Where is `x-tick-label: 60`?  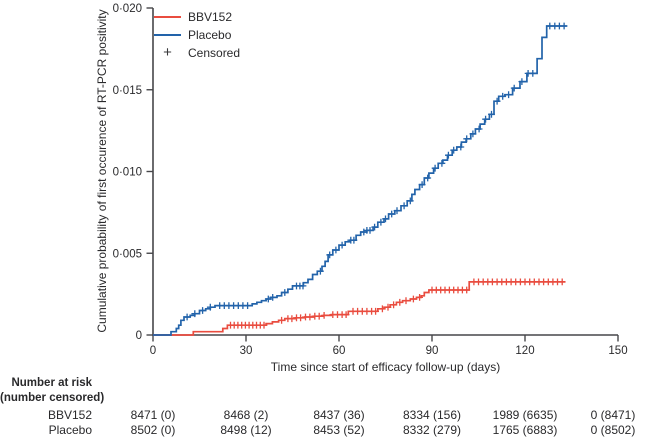
x-tick-label: 60 is located at coordinates (339, 351).